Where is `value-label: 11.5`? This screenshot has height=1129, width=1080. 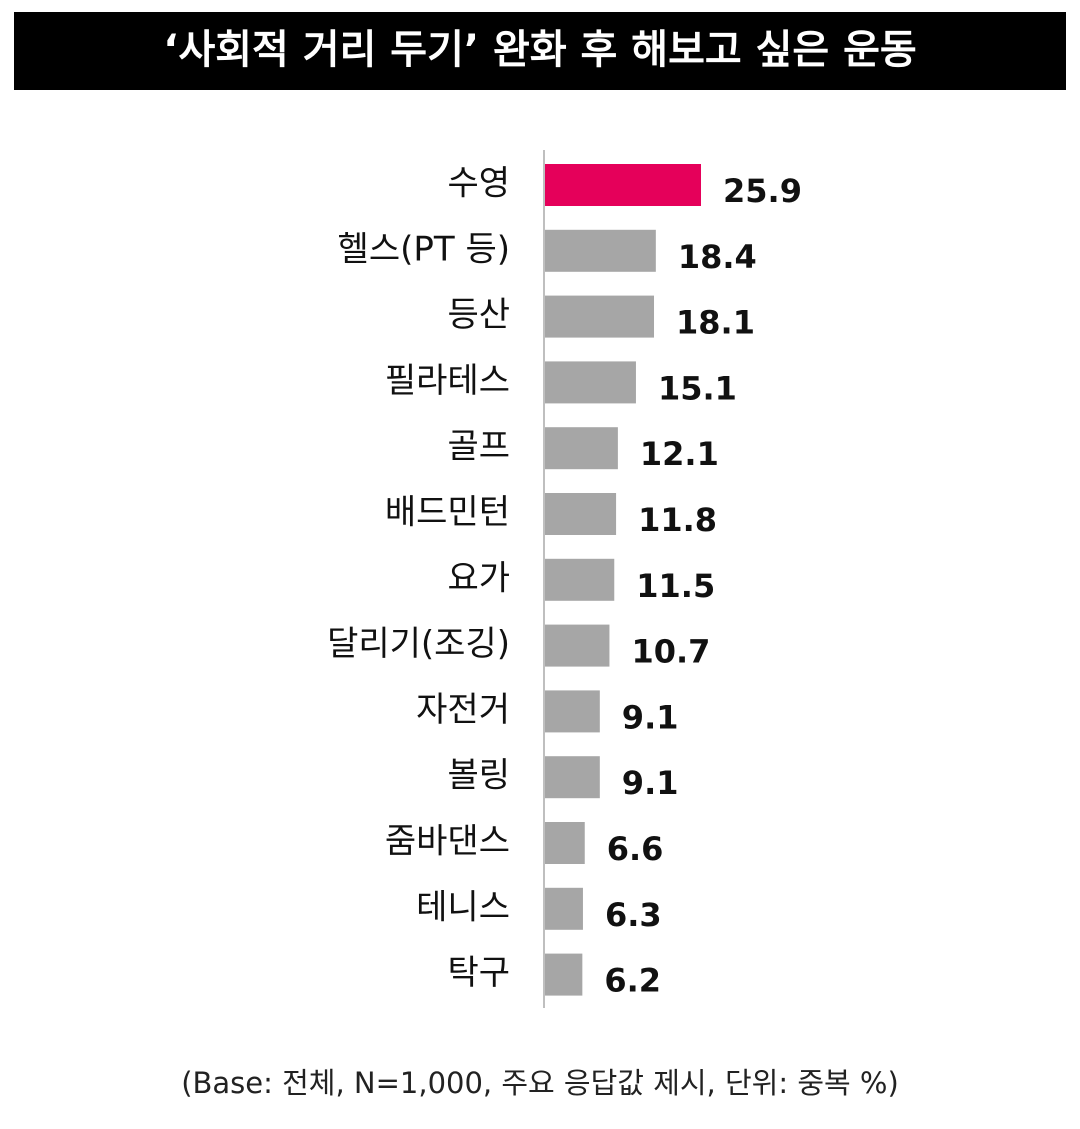
value-label: 11.5 is located at coordinates (675, 586).